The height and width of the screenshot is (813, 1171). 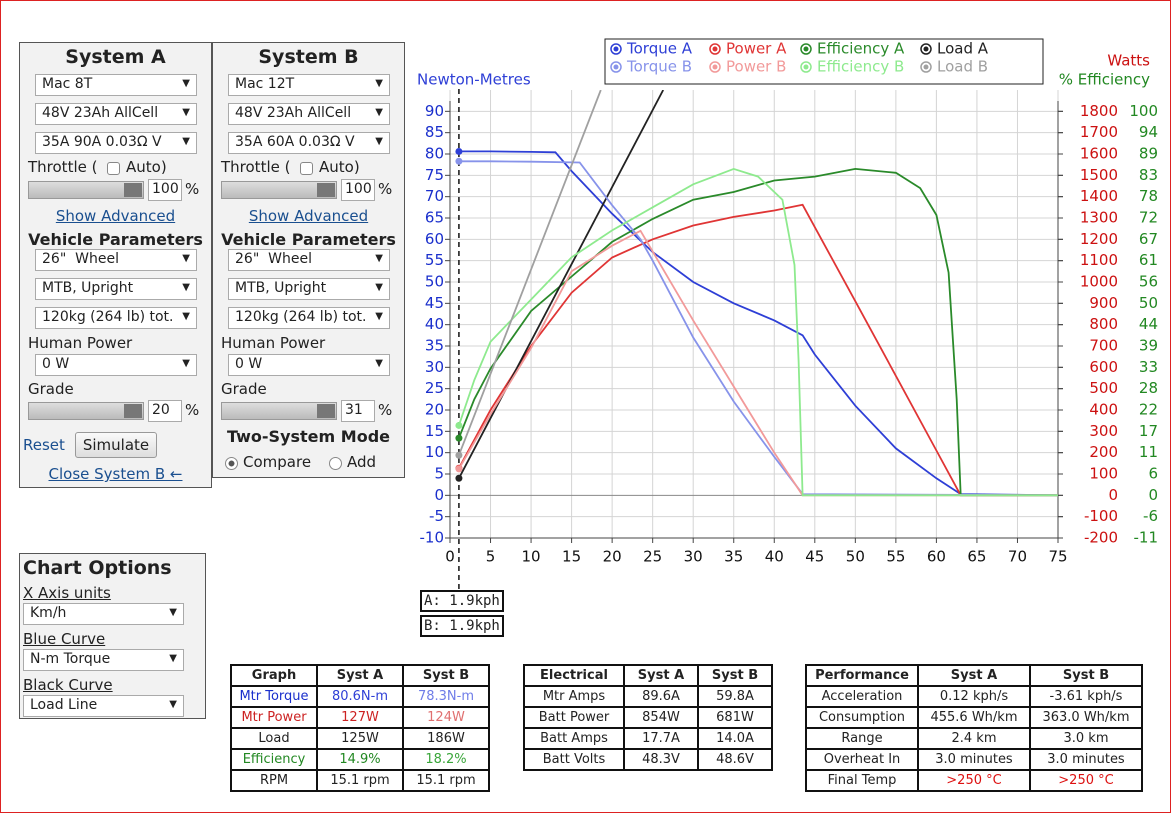 I want to click on table-cell: 455.6 Wh/km, so click(x=974, y=717).